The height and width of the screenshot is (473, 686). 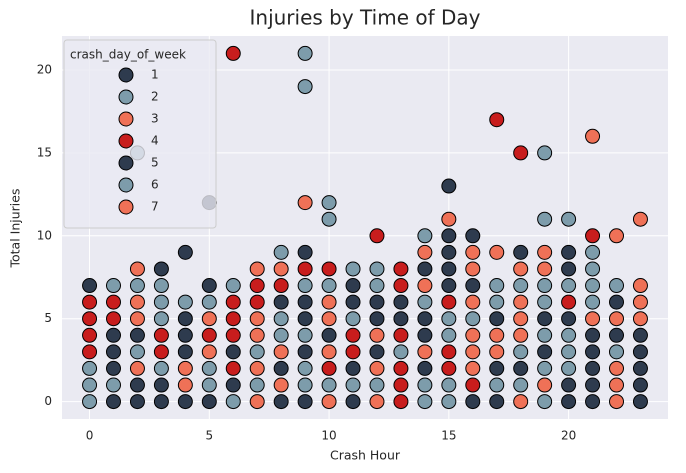 What do you see at coordinates (140, 134) in the screenshot?
I see `legend-box` at bounding box center [140, 134].